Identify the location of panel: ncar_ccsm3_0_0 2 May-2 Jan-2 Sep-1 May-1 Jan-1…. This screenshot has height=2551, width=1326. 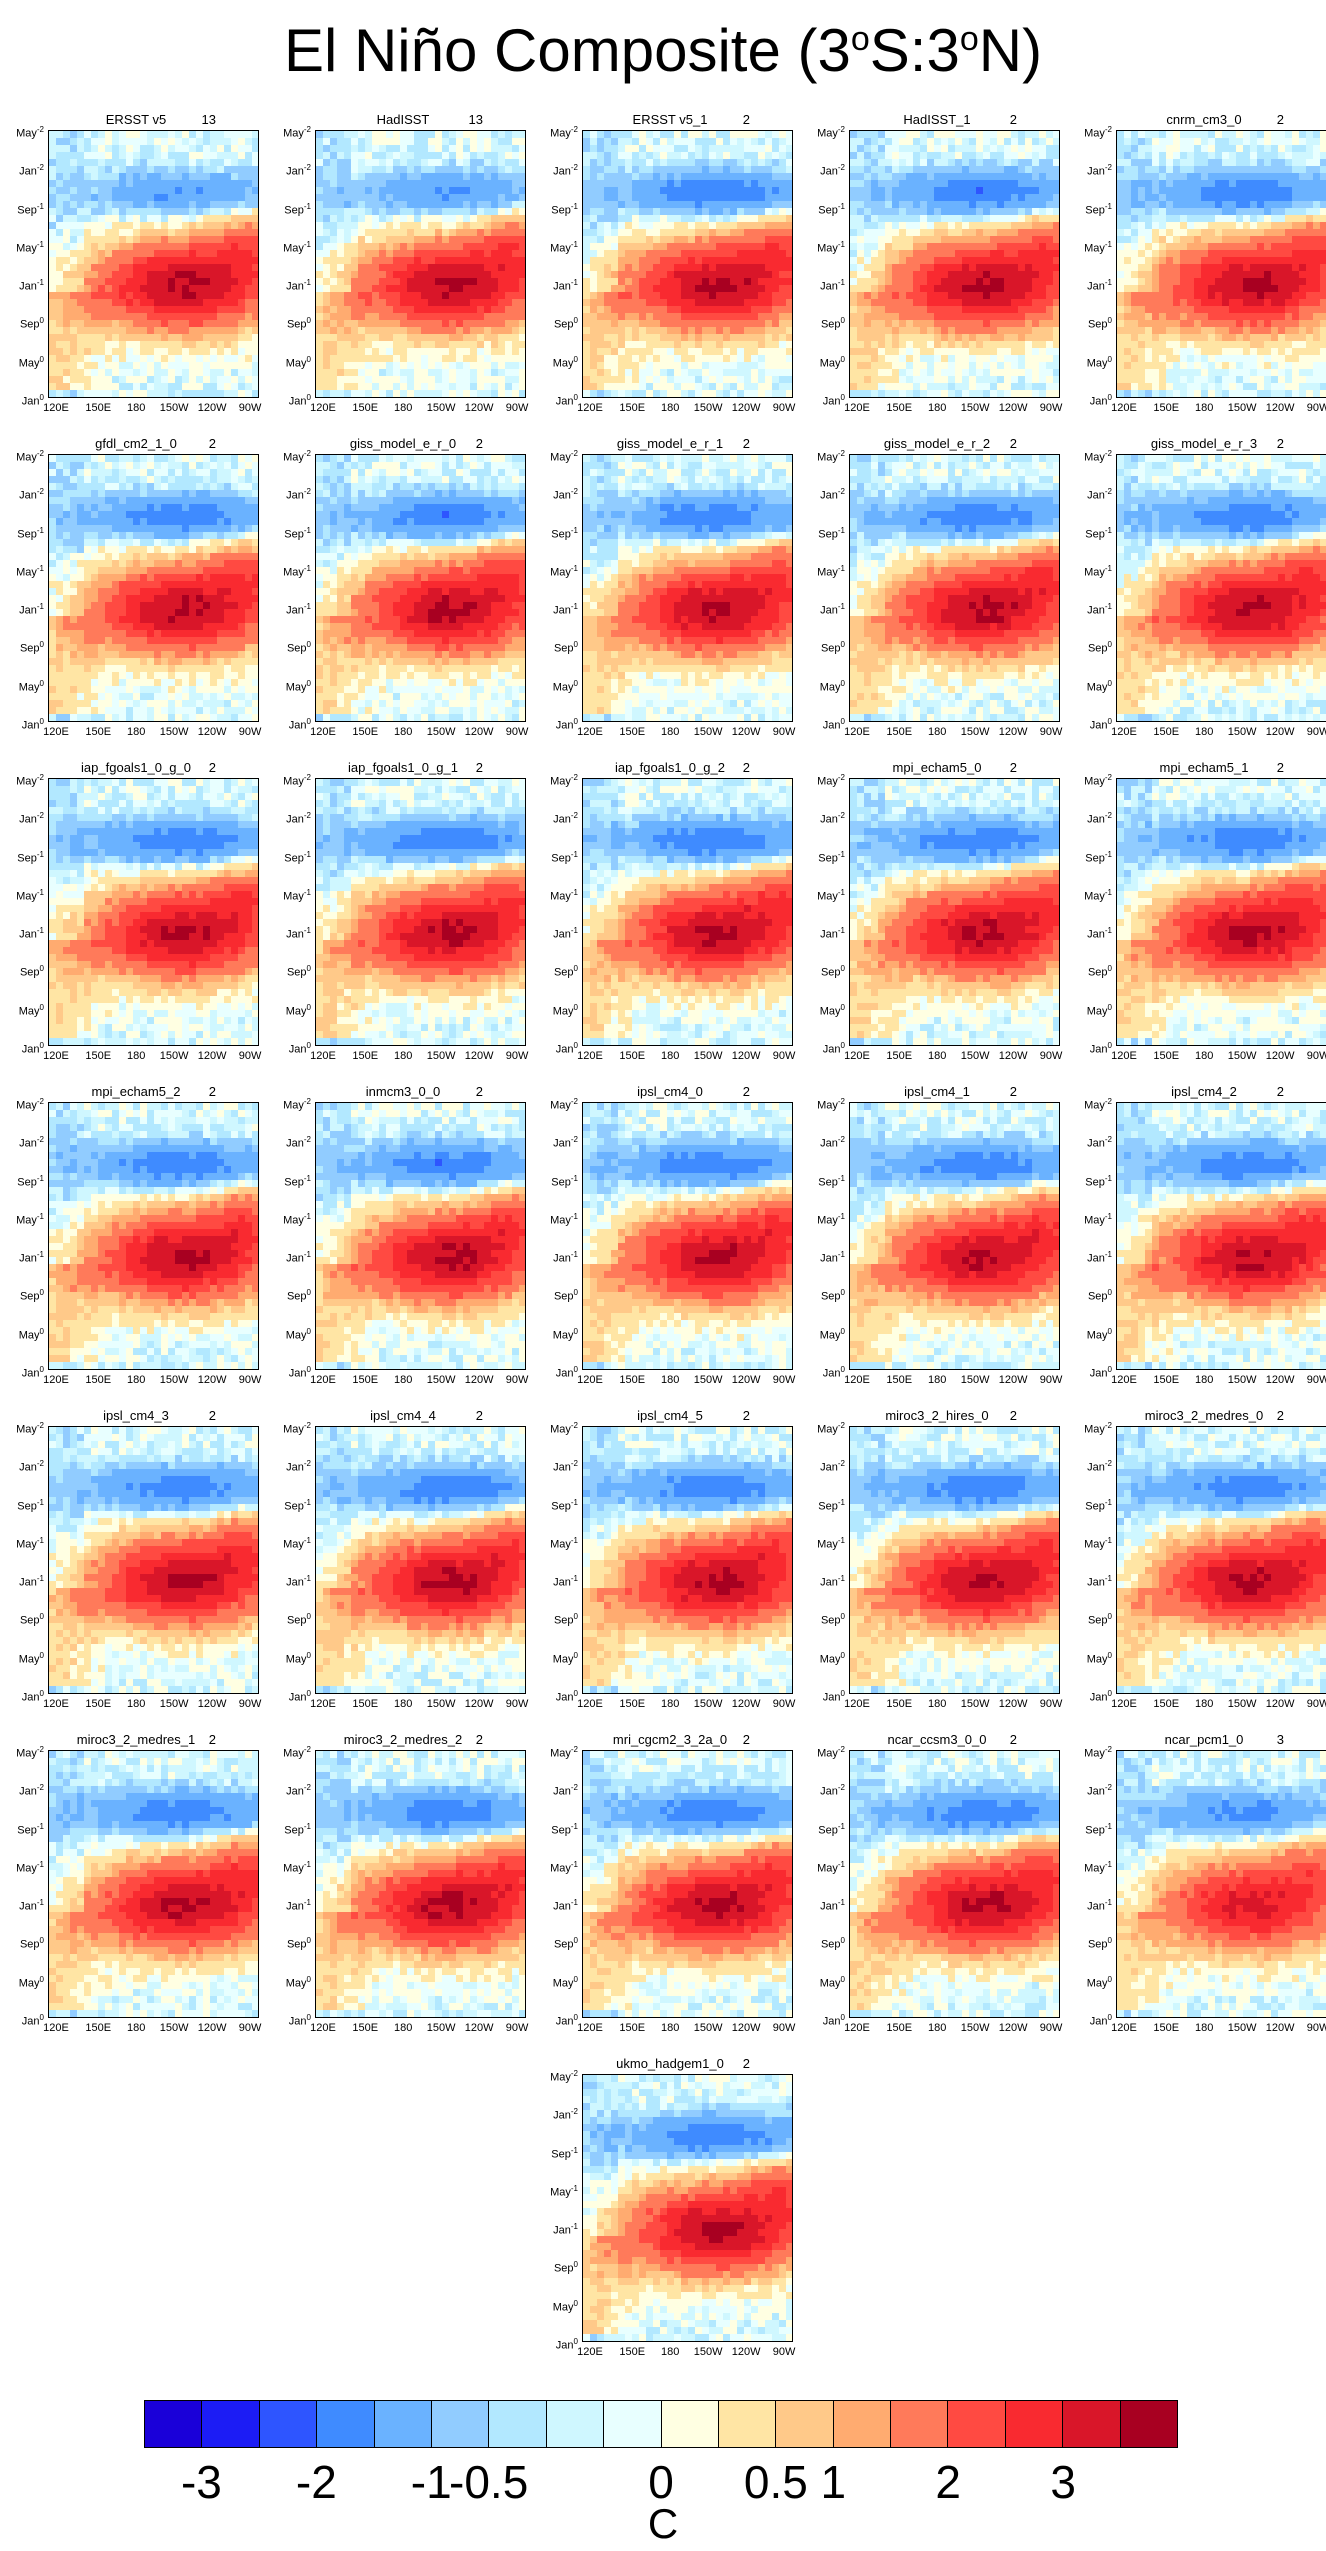
(931, 1883).